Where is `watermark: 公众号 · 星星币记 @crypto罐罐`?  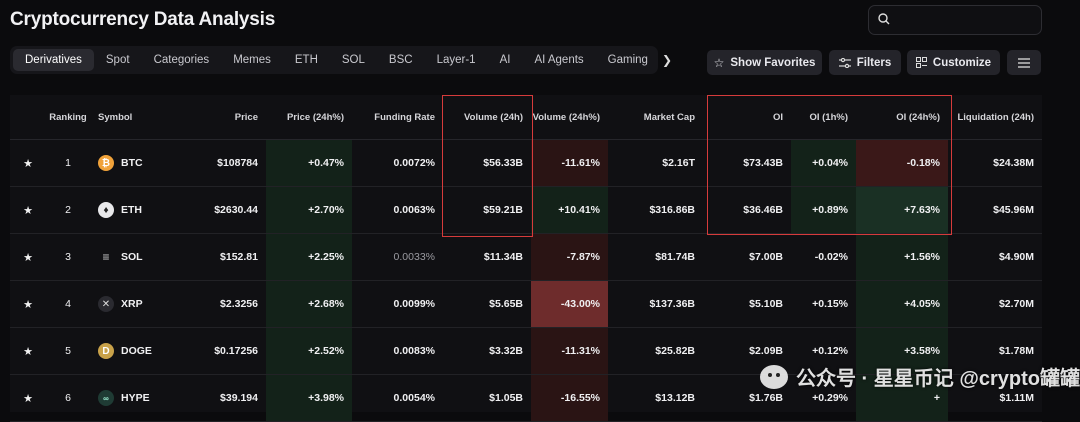
watermark: 公众号 · 星星币记 @crypto罐罐 is located at coordinates (920, 376).